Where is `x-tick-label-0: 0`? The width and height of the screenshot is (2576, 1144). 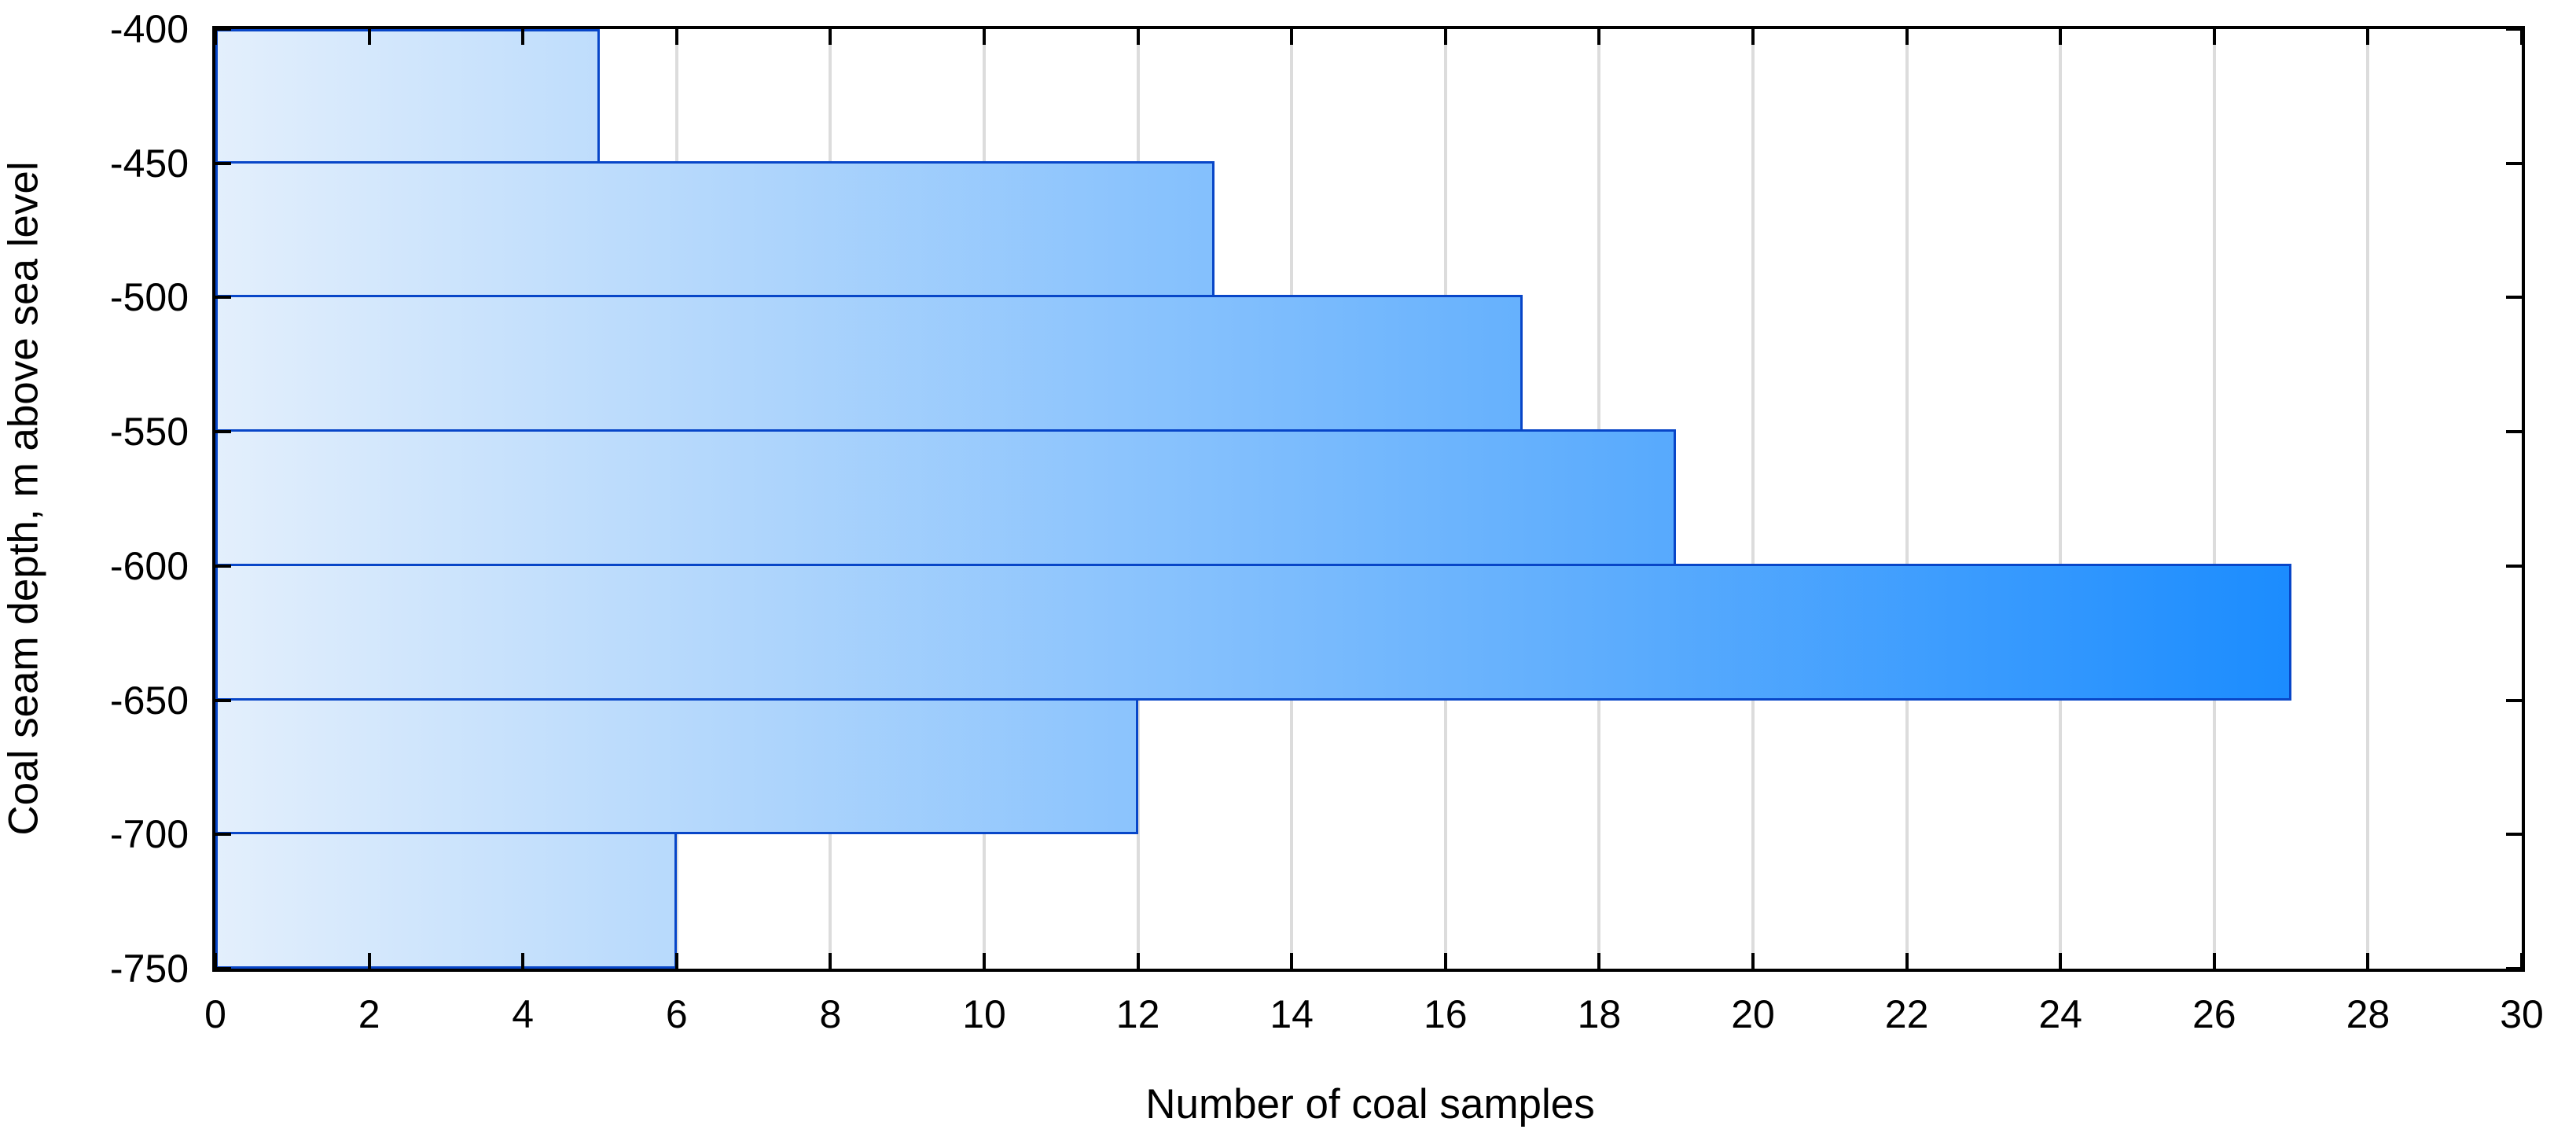 x-tick-label-0: 0 is located at coordinates (215, 1014).